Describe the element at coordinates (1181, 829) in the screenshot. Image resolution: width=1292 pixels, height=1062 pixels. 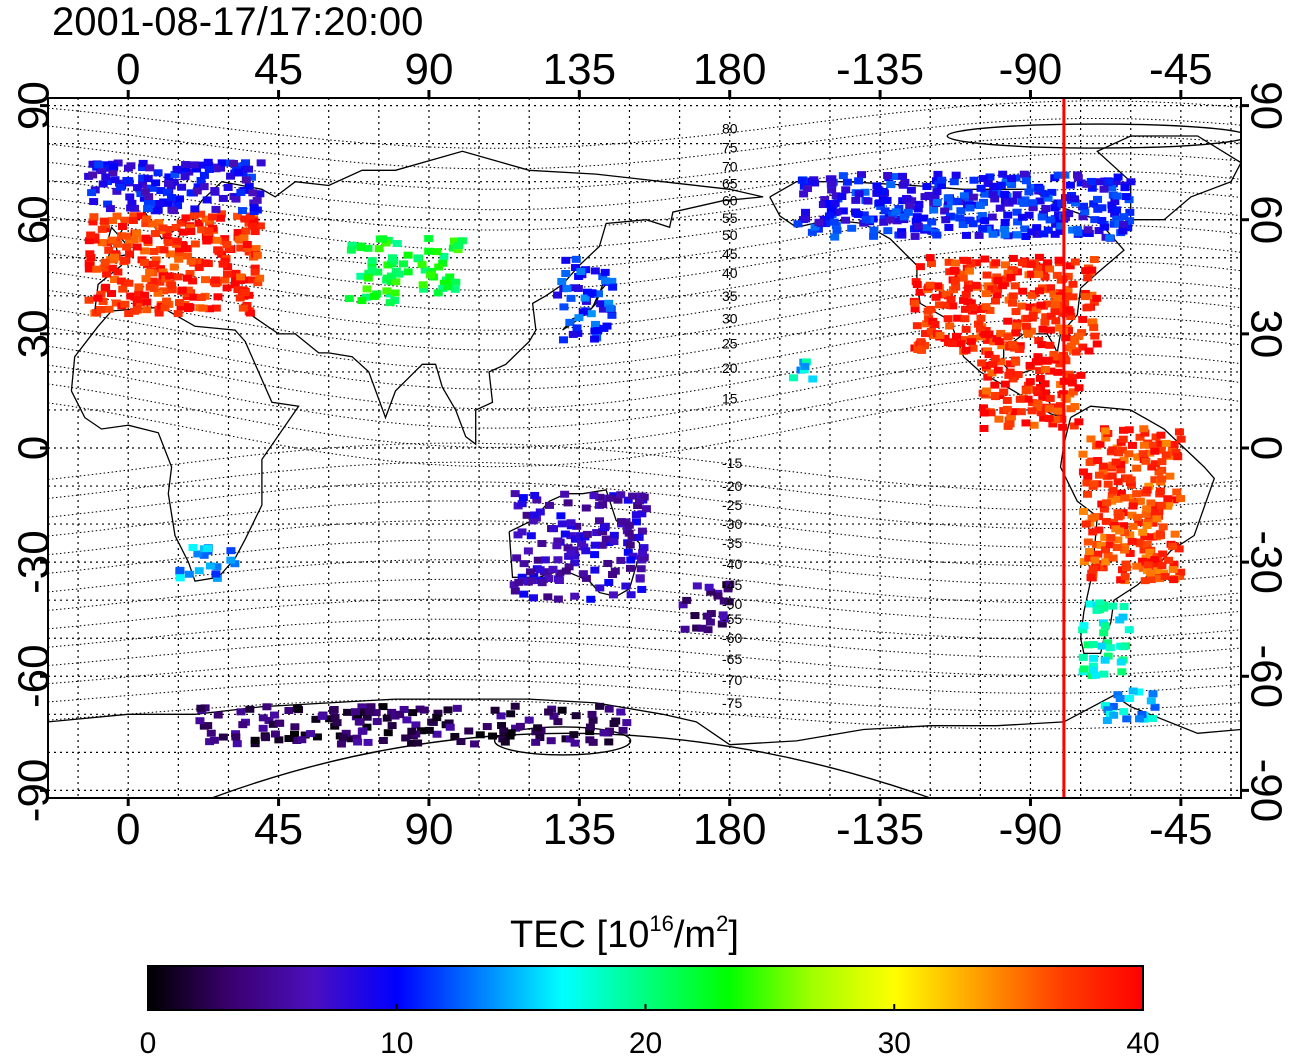
I see `lon-label-bottom: -45` at that location.